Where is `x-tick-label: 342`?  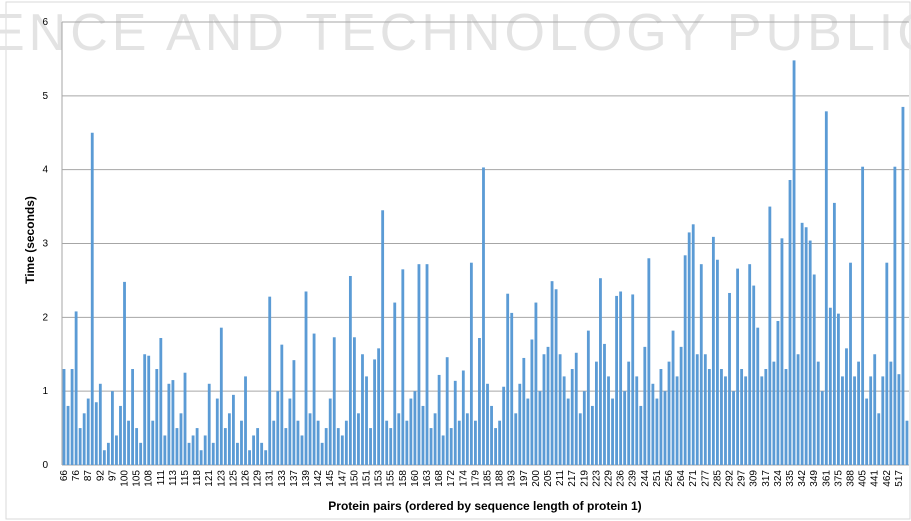
x-tick-label: 342 is located at coordinates (802, 478).